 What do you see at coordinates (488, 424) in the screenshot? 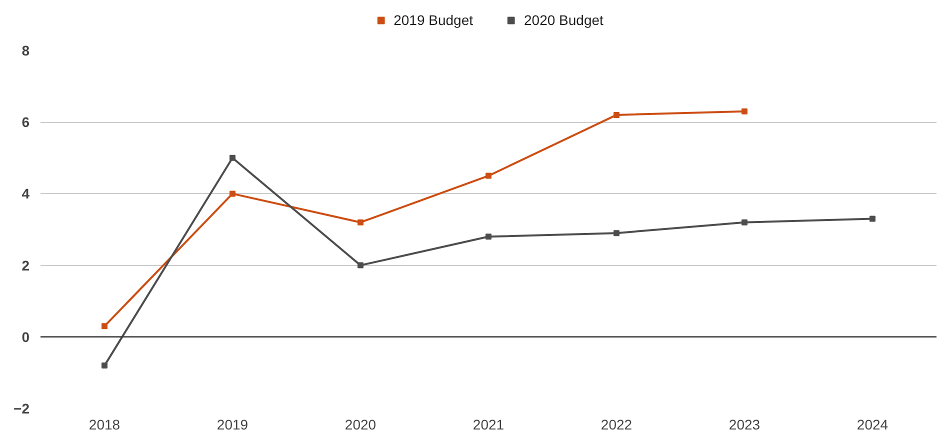
I see `x-tick-label: 2021` at bounding box center [488, 424].